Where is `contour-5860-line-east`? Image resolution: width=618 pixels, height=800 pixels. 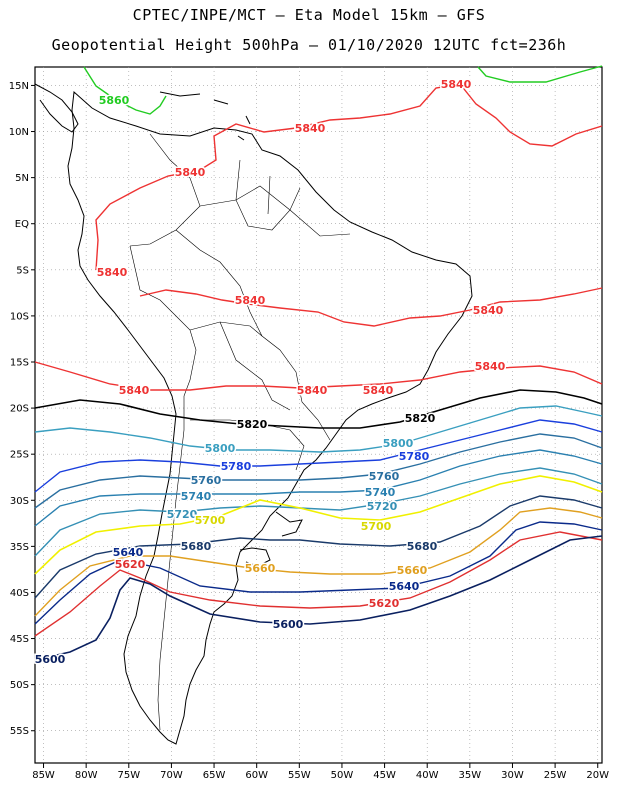
contour-5860-line-east is located at coordinates (540, 74).